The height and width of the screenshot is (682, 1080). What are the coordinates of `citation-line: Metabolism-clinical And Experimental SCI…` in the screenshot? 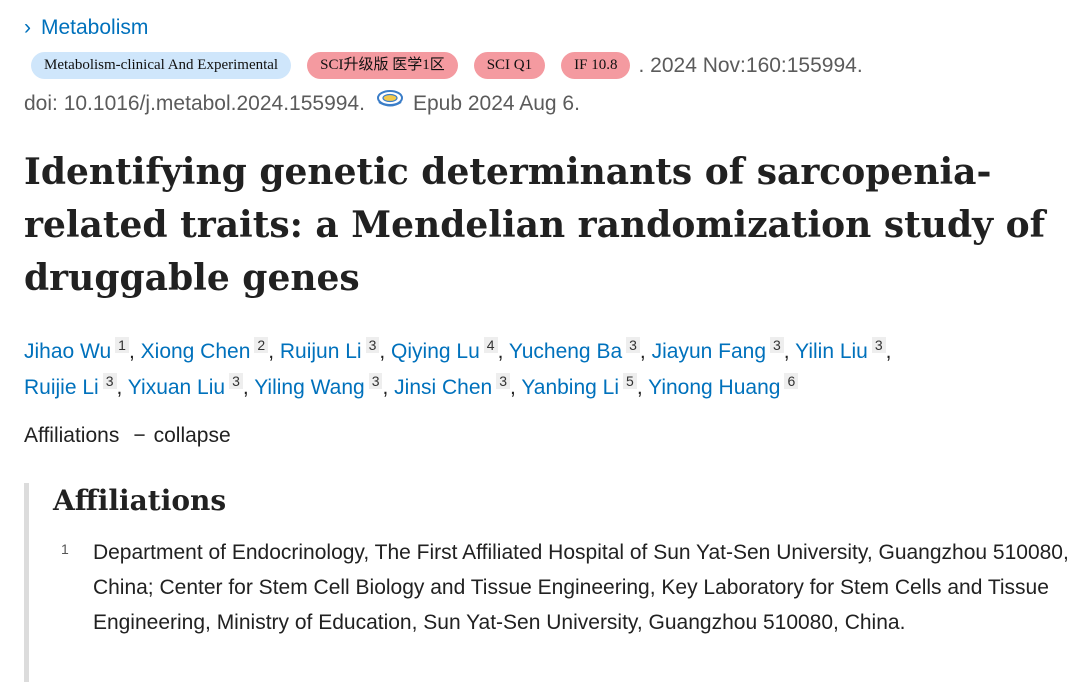 It's located at (447, 65).